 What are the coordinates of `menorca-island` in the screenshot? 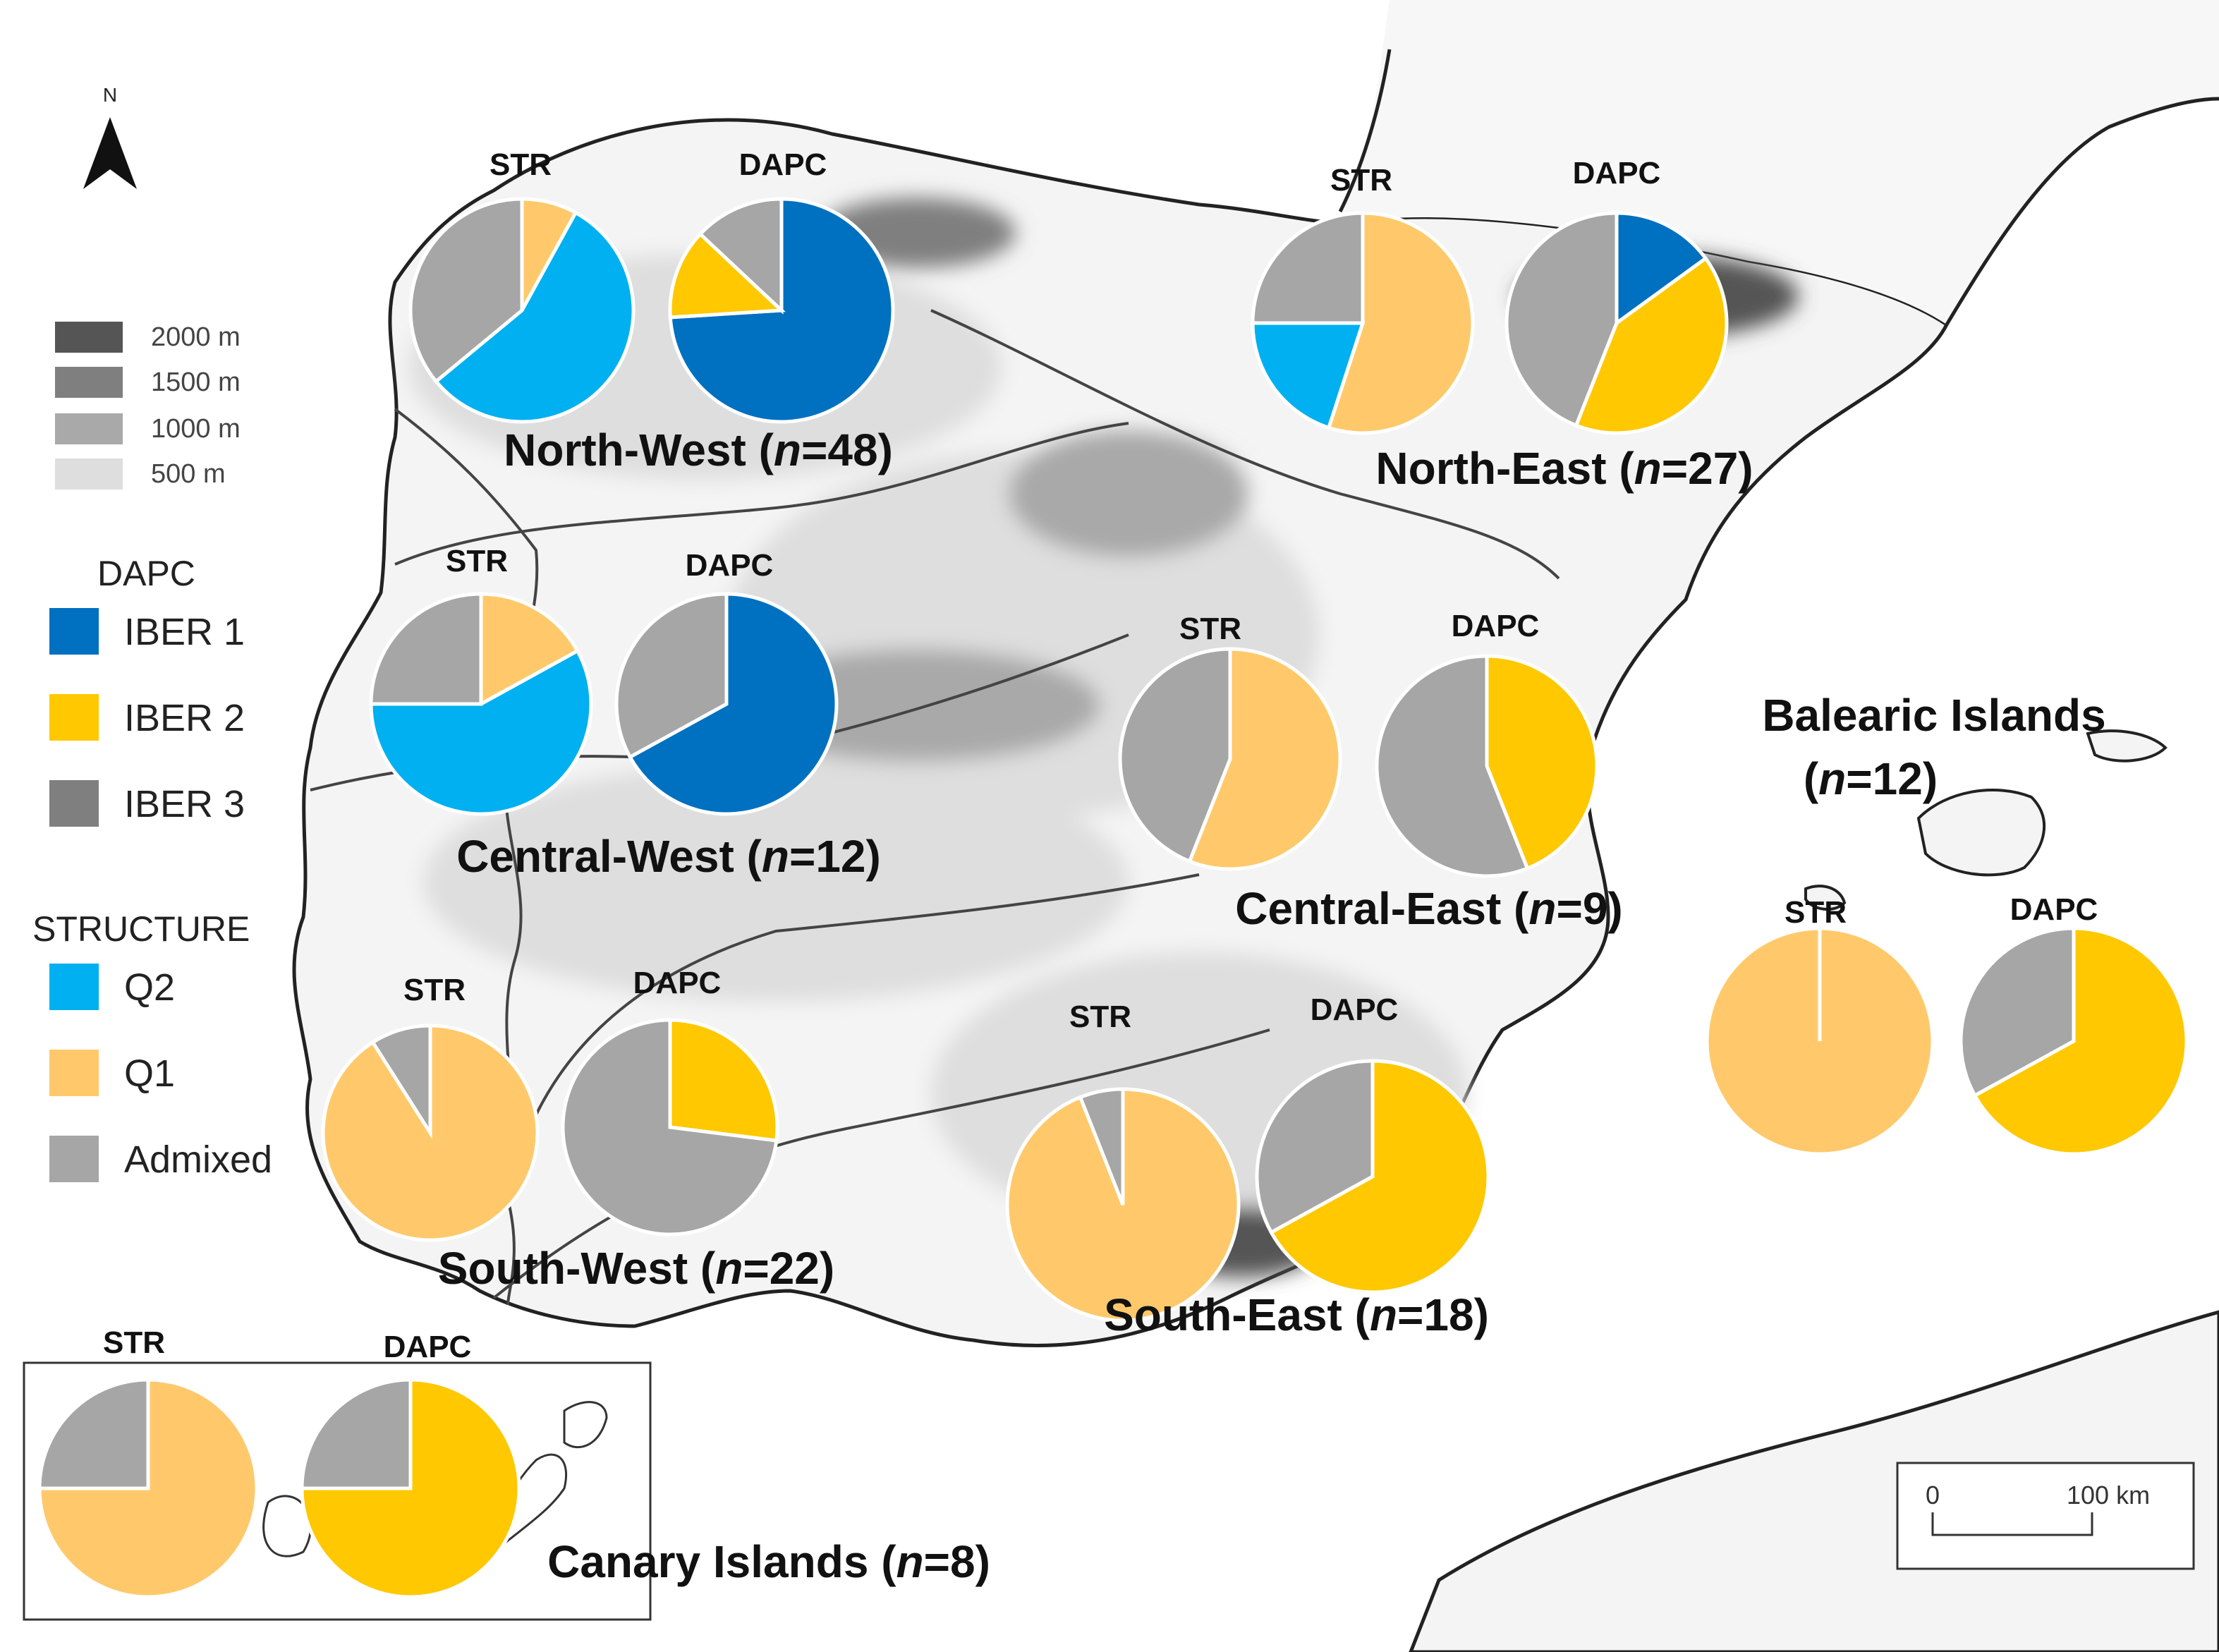 It's located at (2127, 746).